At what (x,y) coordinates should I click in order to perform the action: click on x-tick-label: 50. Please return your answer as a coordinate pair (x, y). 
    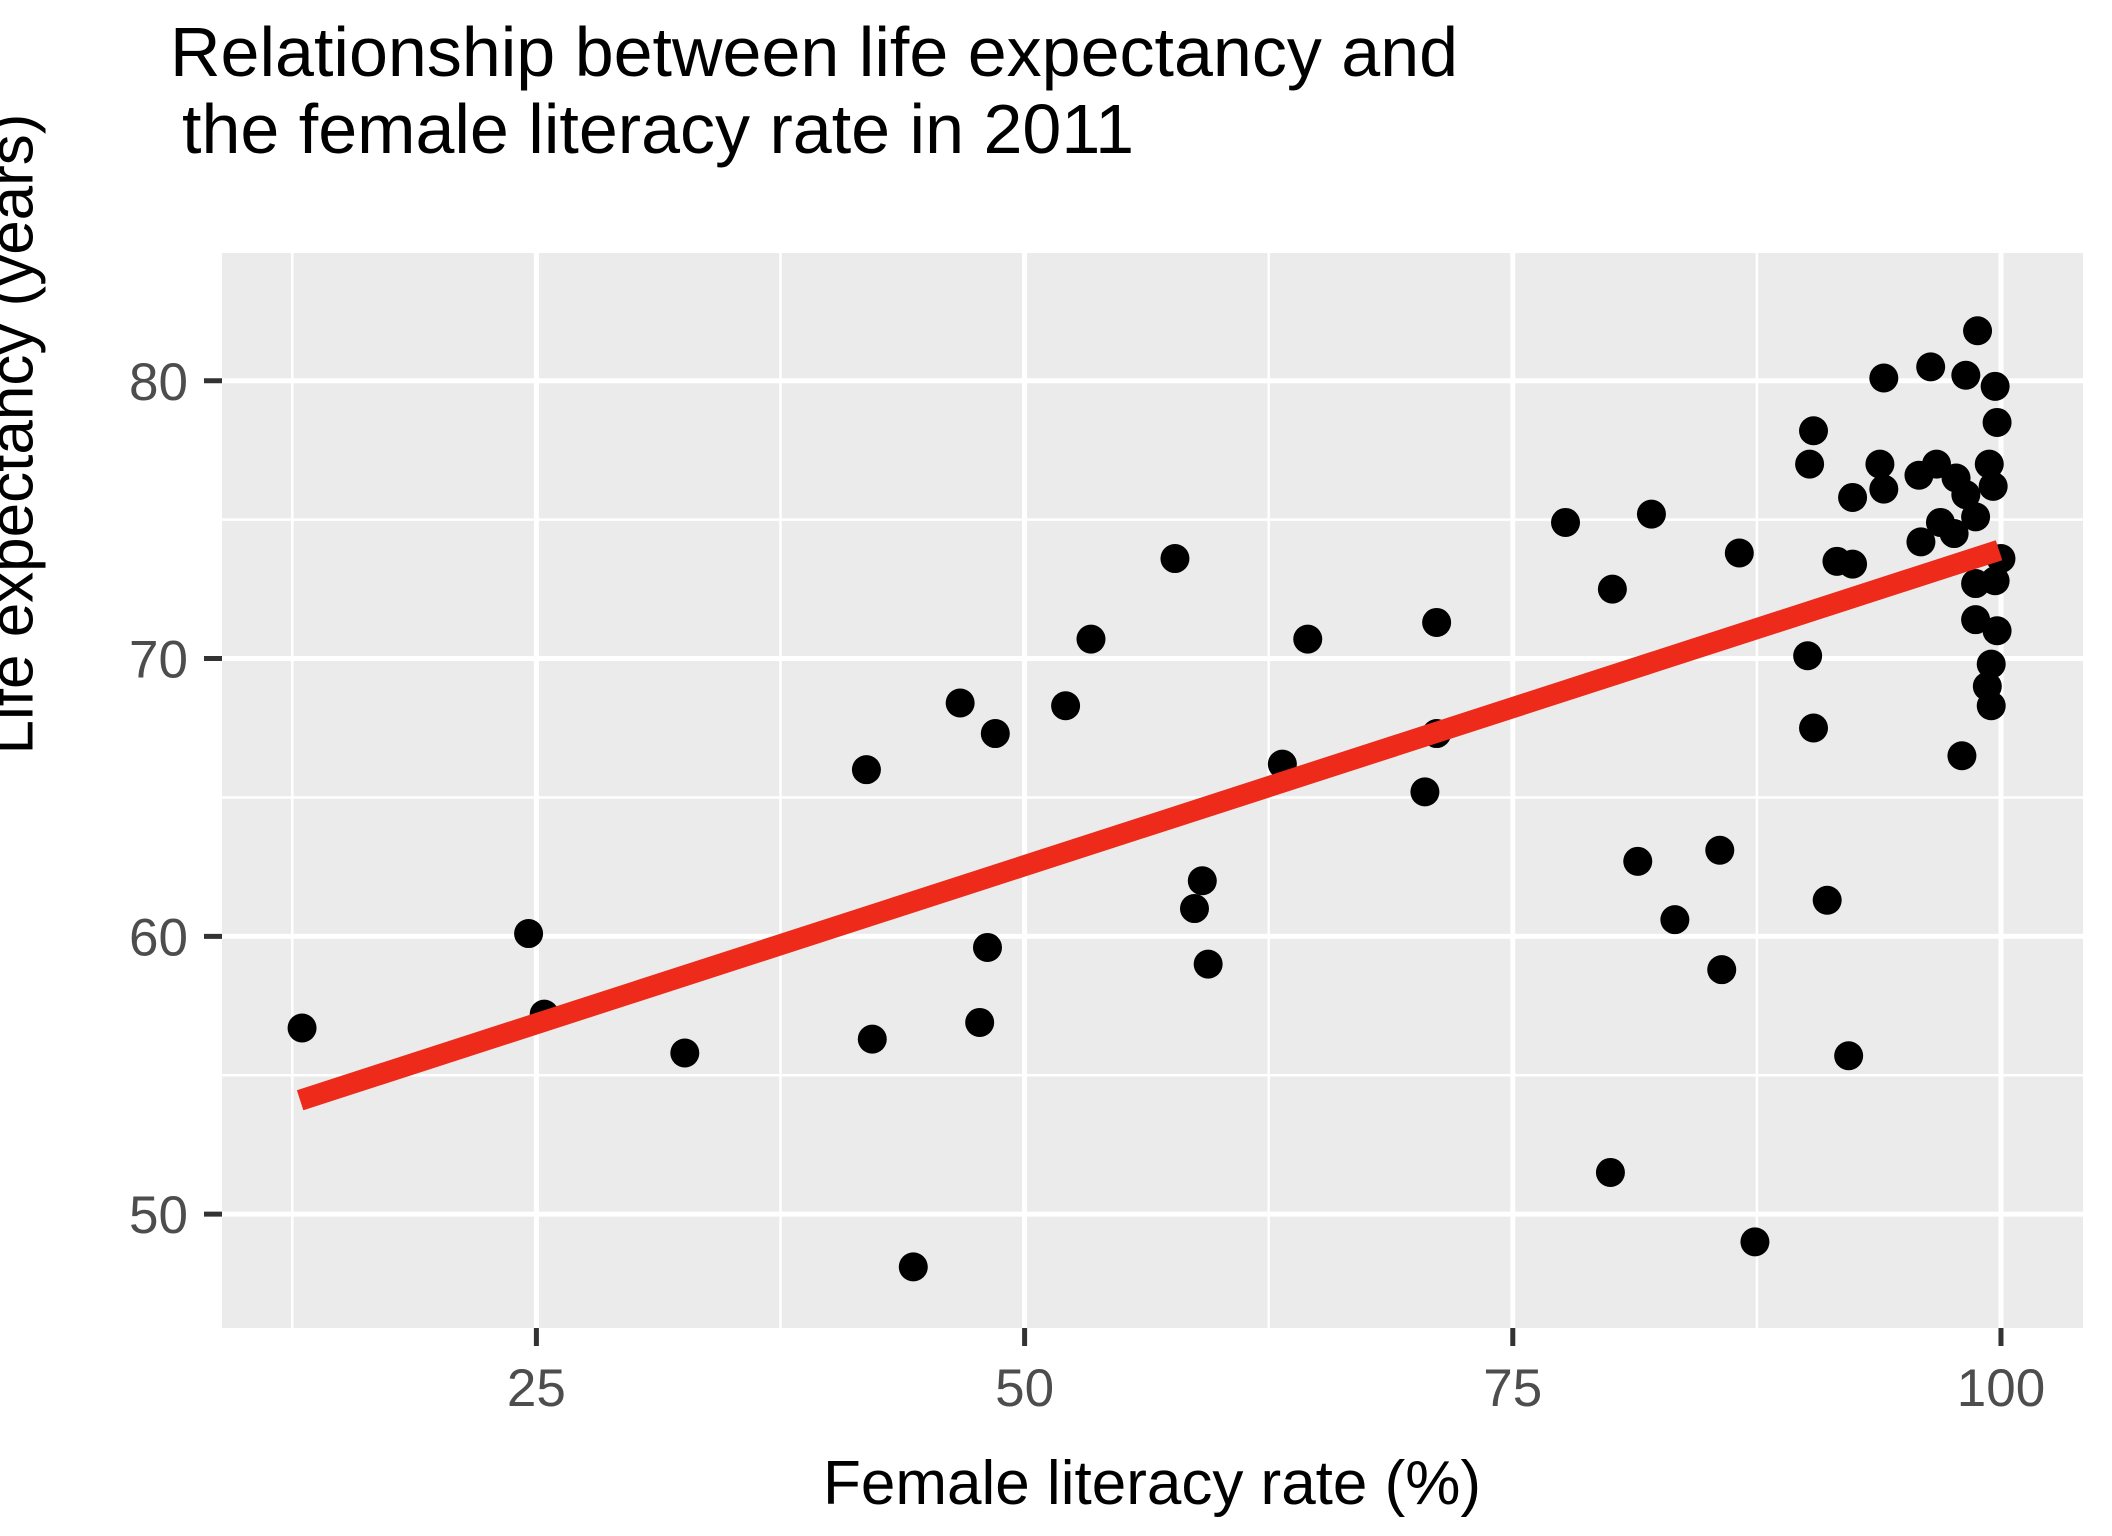
    Looking at the image, I should click on (1024, 1388).